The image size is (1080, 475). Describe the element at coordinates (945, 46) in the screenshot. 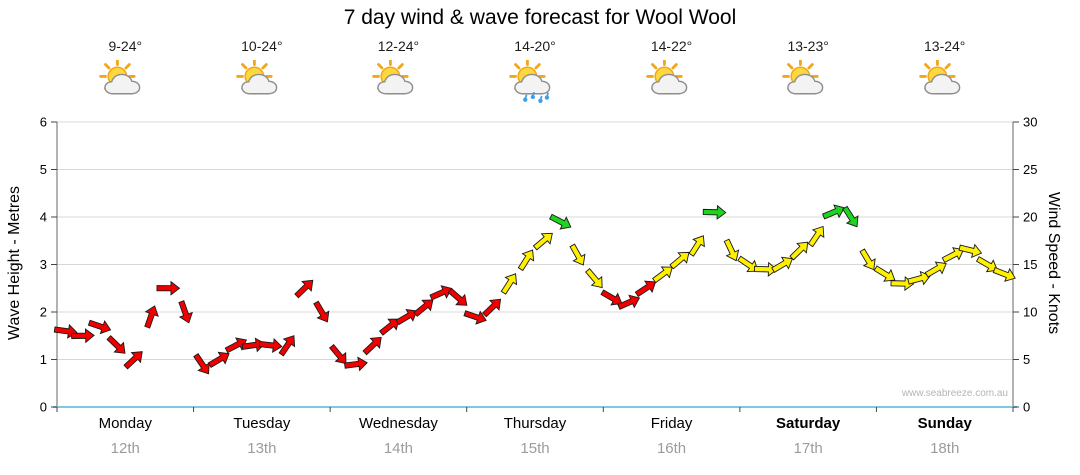

I see `day-temperature-range: 13-24°` at that location.